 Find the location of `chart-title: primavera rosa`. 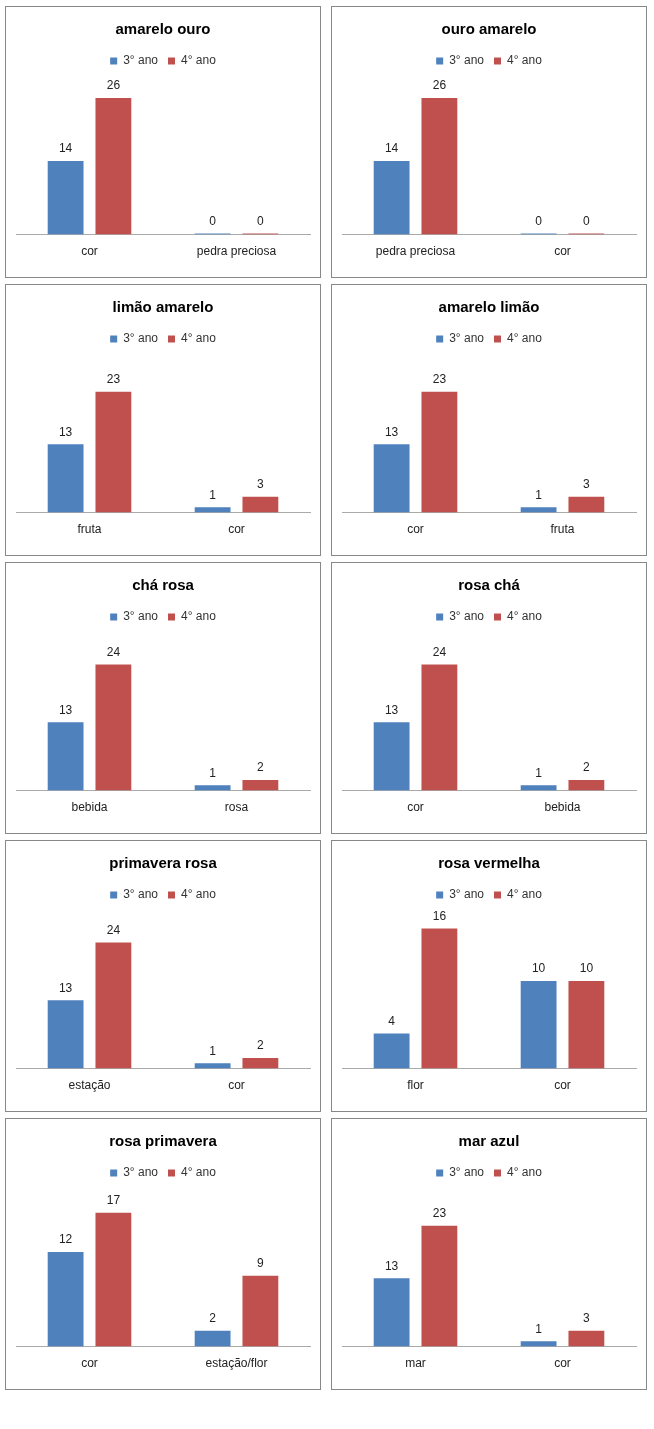

chart-title: primavera rosa is located at coordinates (163, 863).